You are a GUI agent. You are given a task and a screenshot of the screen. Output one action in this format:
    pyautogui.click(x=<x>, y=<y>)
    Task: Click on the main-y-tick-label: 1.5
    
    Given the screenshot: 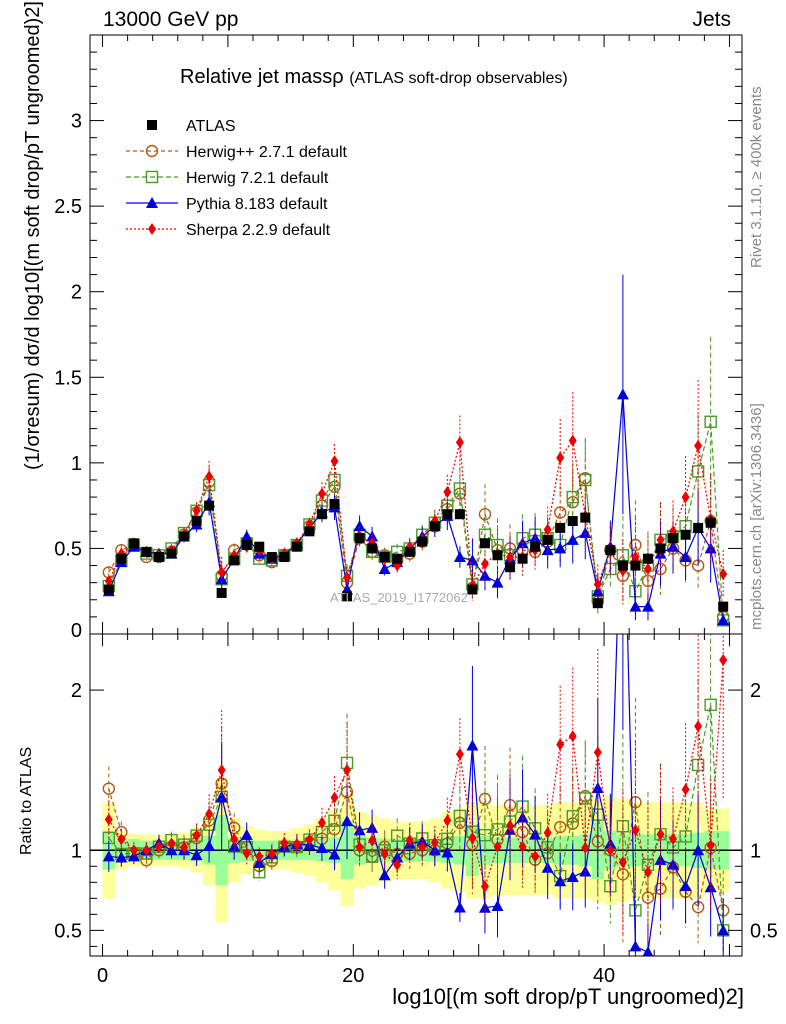 What is the action you would take?
    pyautogui.click(x=68, y=378)
    